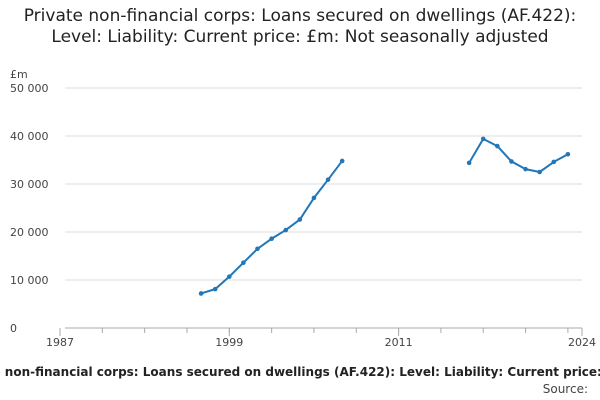 This screenshot has height=400, width=600. I want to click on y-tick-label: 40 000, so click(29, 136).